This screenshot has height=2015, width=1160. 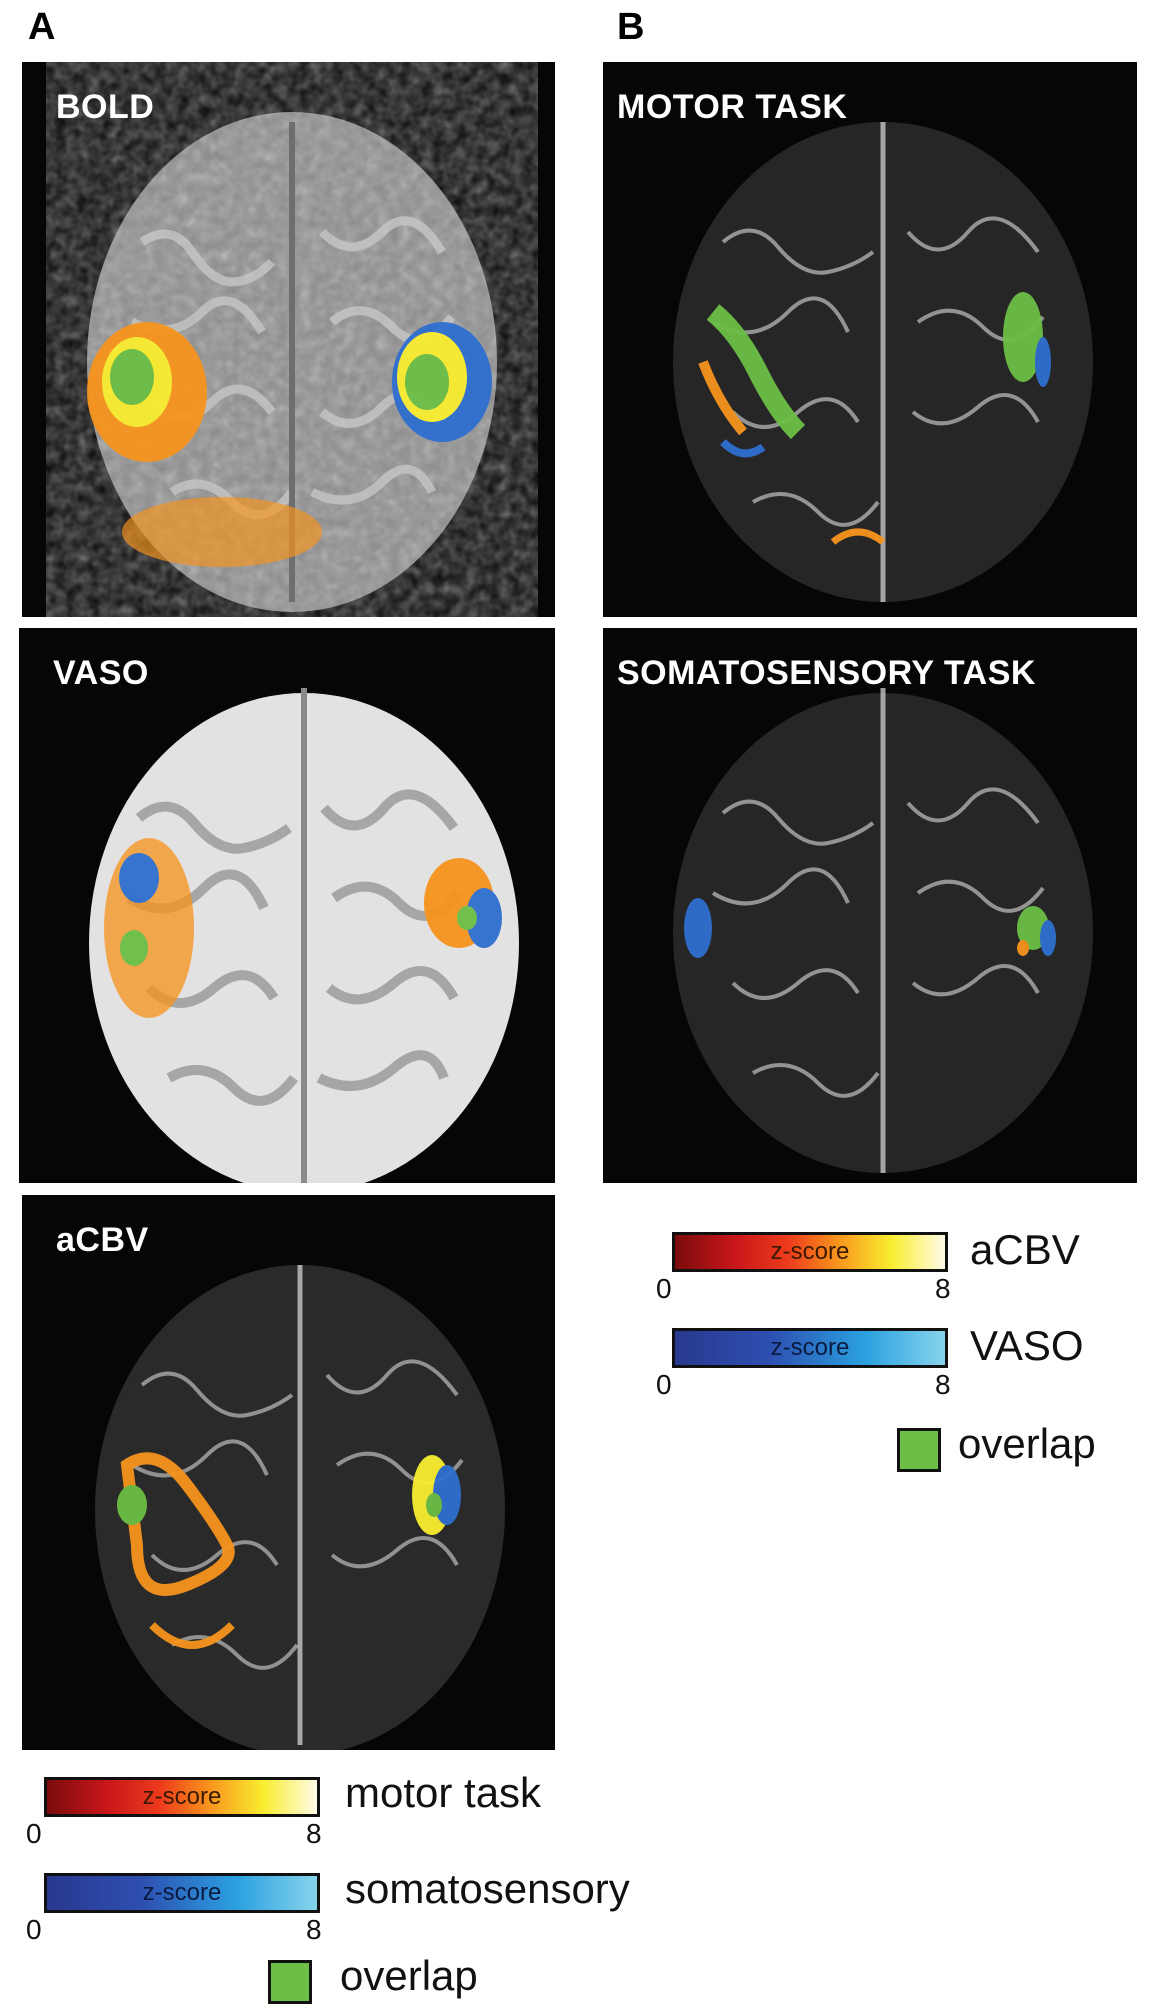 What do you see at coordinates (826, 673) in the screenshot?
I see `somatosensory-task-title: SOMATOSENSORY TASK` at bounding box center [826, 673].